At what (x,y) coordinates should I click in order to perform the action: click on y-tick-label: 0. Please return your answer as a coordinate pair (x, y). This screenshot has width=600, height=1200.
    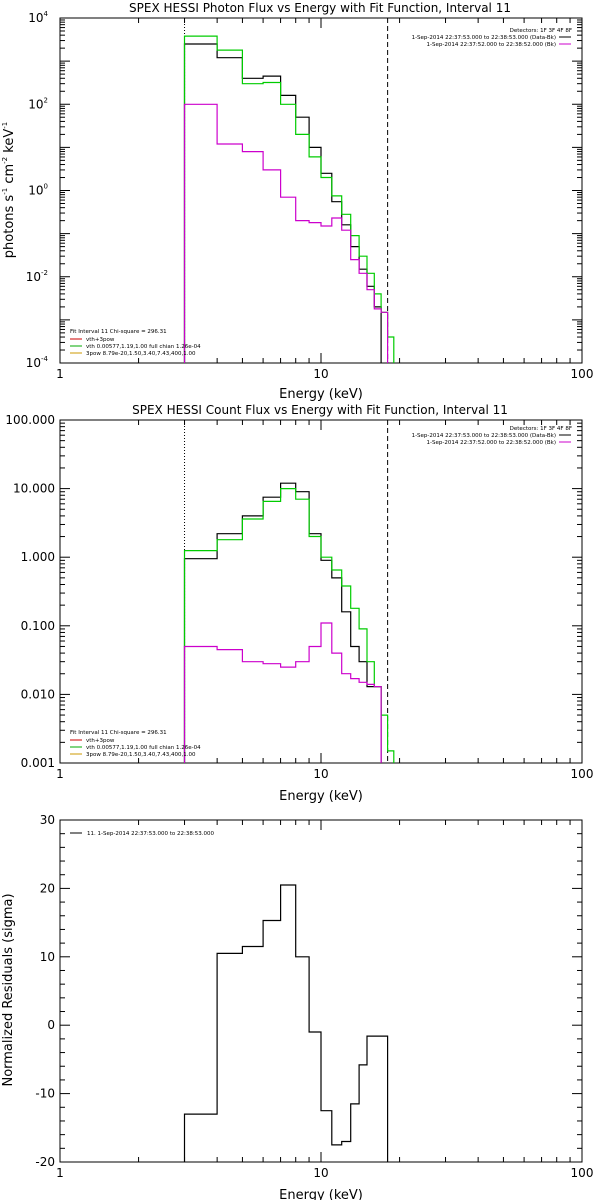
    Looking at the image, I should click on (51, 1025).